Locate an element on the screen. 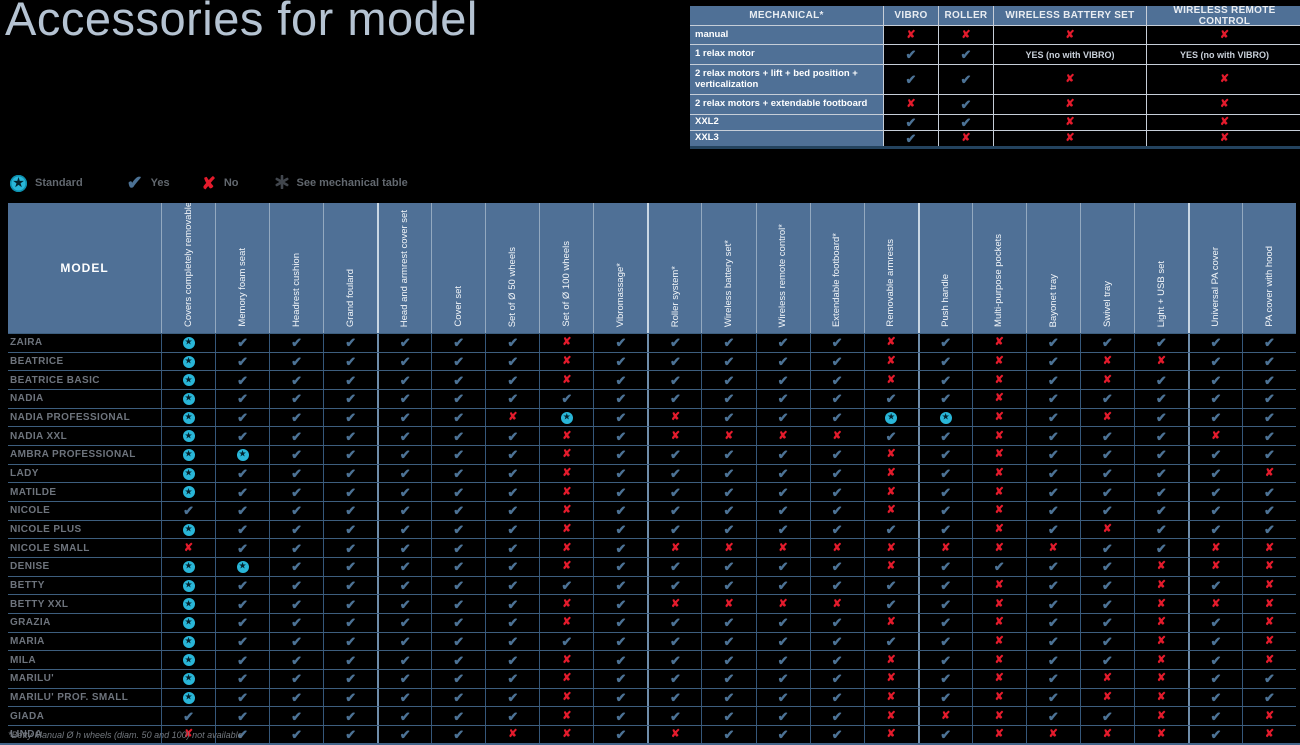 Image resolution: width=1300 pixels, height=745 pixels. accessory-column-label: Universal PA cover is located at coordinates (1216, 287).